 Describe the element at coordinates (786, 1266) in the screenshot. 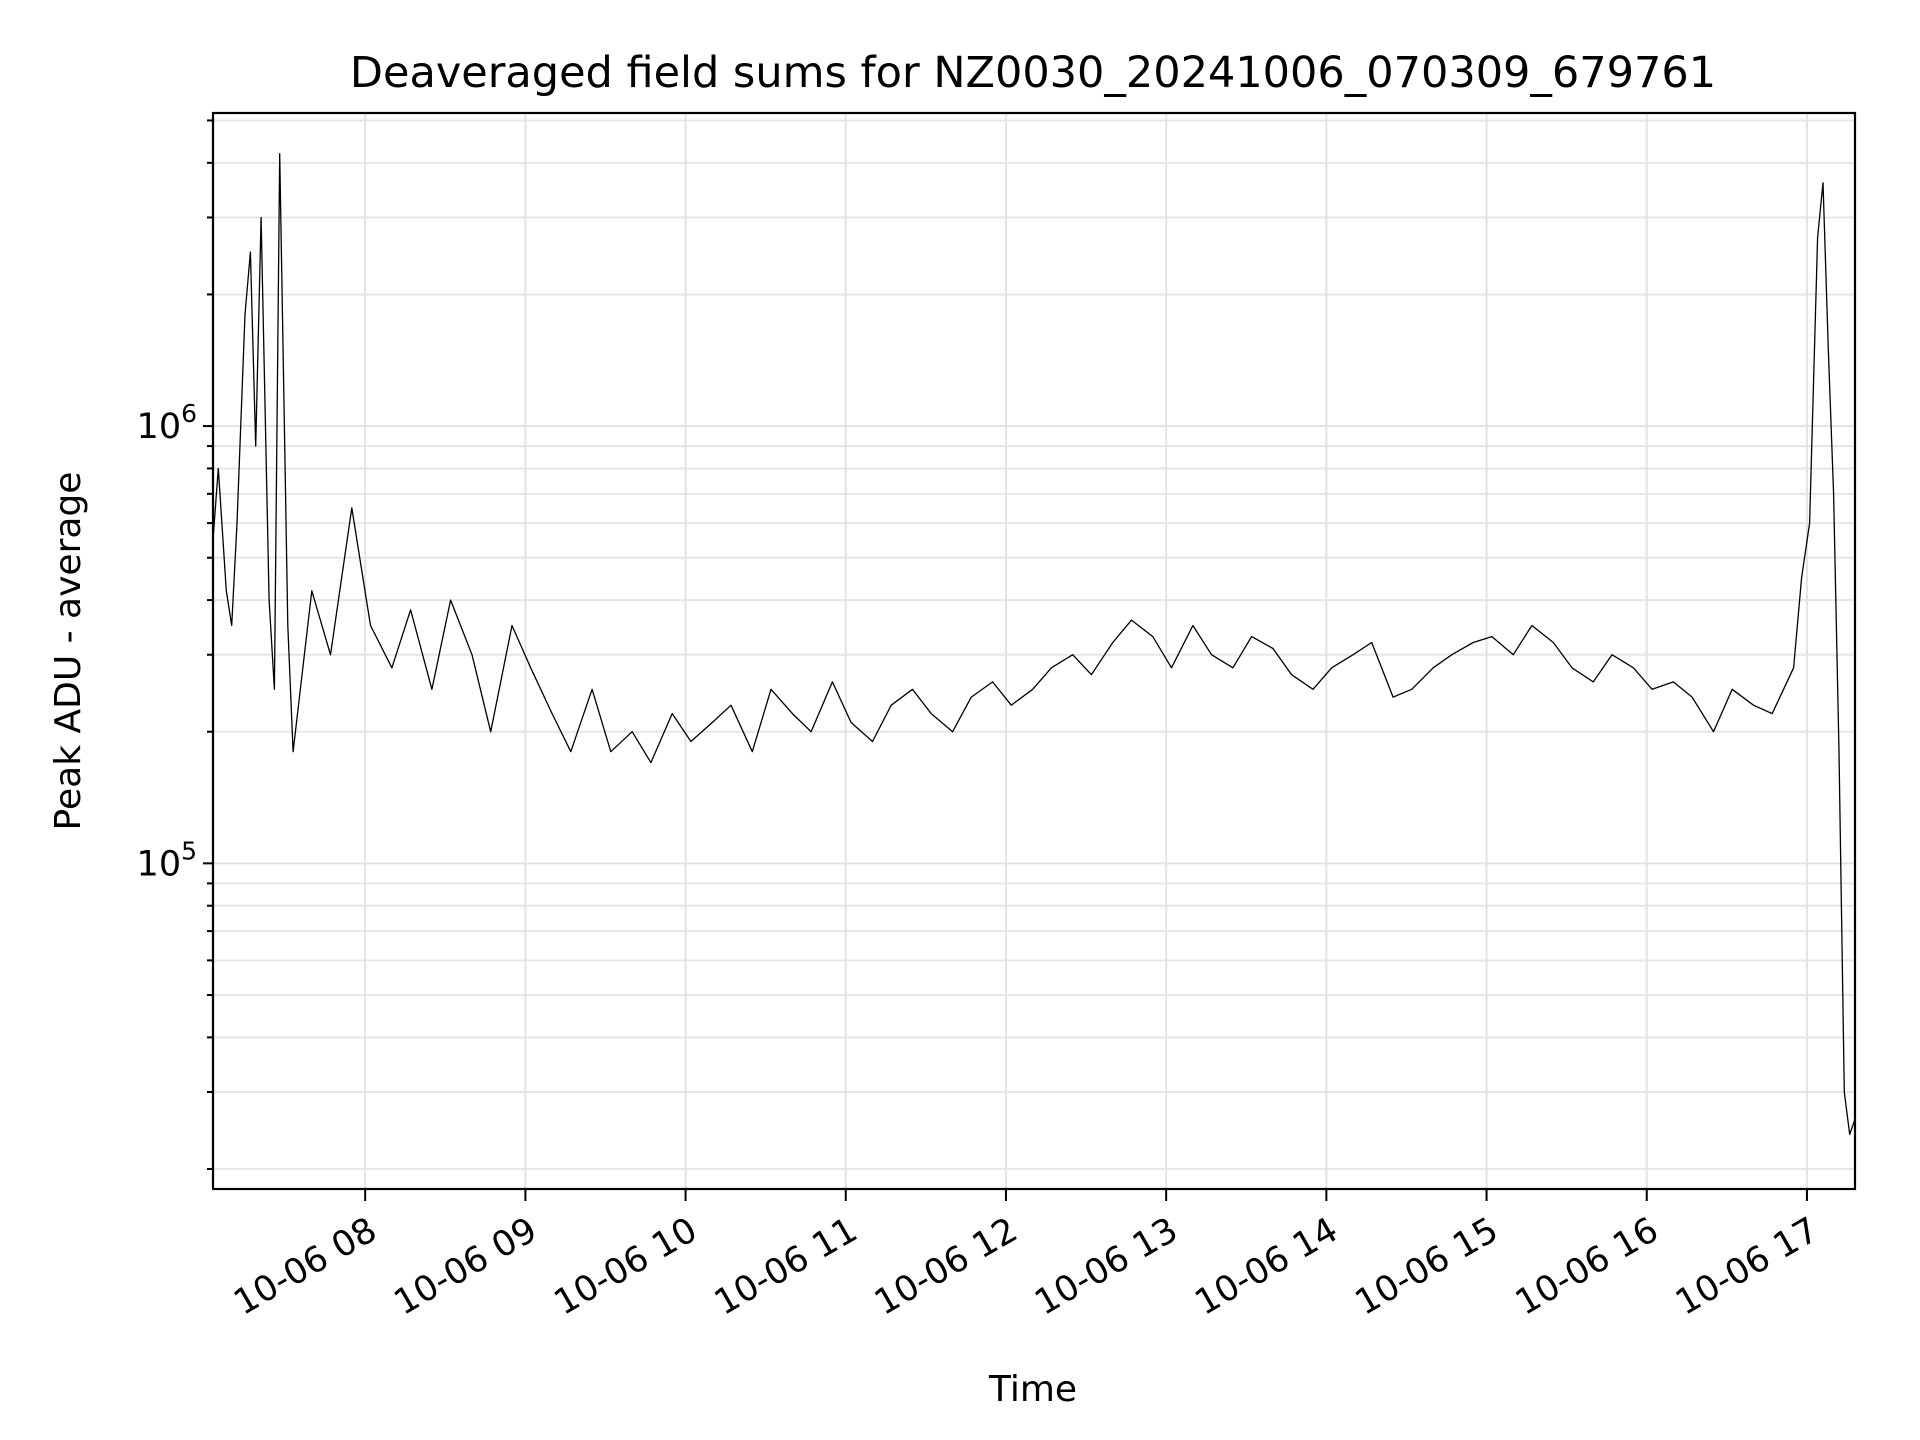

I see `x-tick-label: 10-06 11` at that location.